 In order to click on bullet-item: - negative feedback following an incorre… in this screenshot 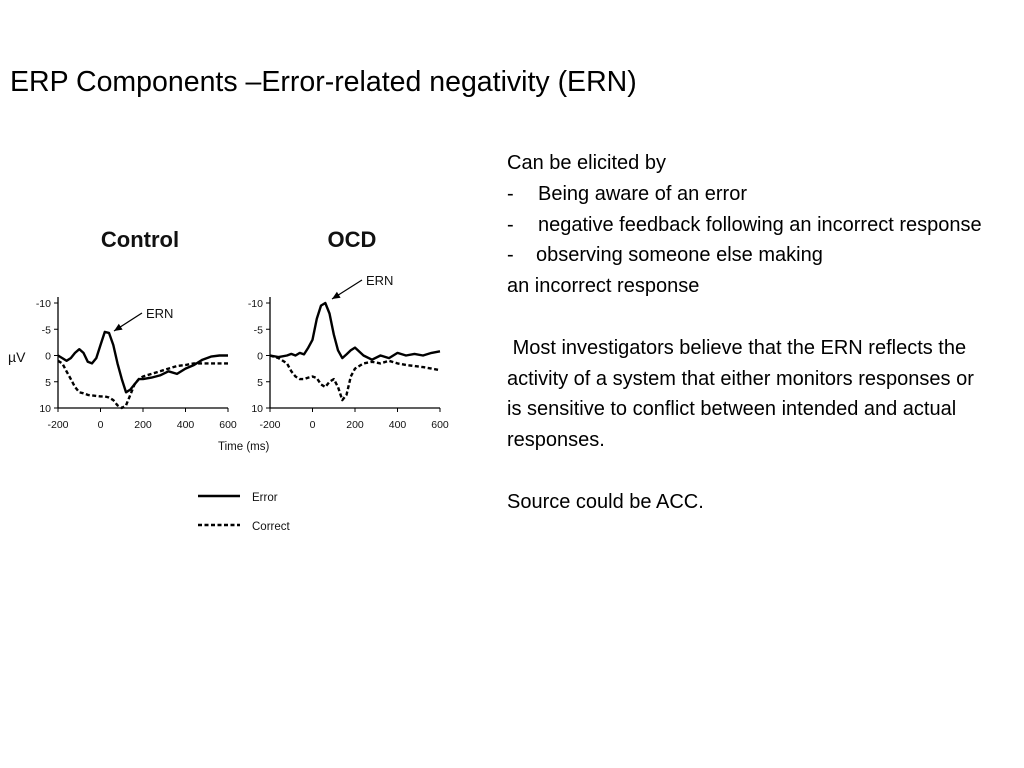, I will do `click(762, 225)`.